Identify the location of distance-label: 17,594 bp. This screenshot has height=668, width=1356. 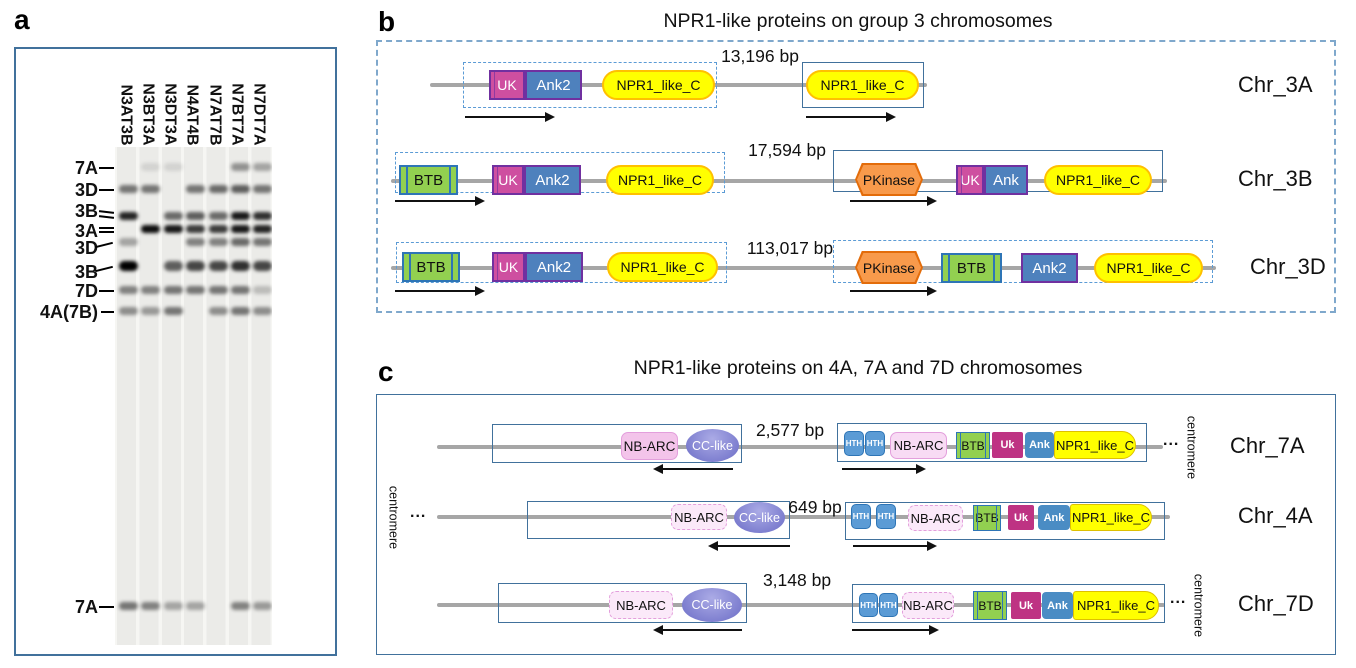
(787, 150).